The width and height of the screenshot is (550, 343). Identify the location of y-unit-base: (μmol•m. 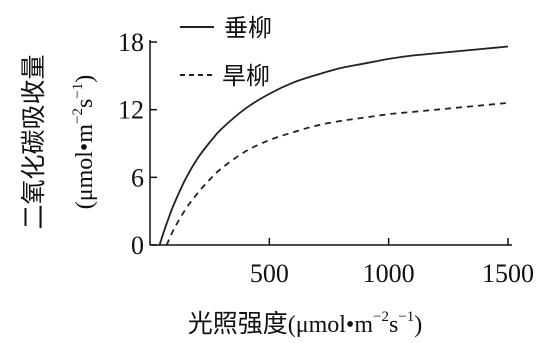
(85, 167).